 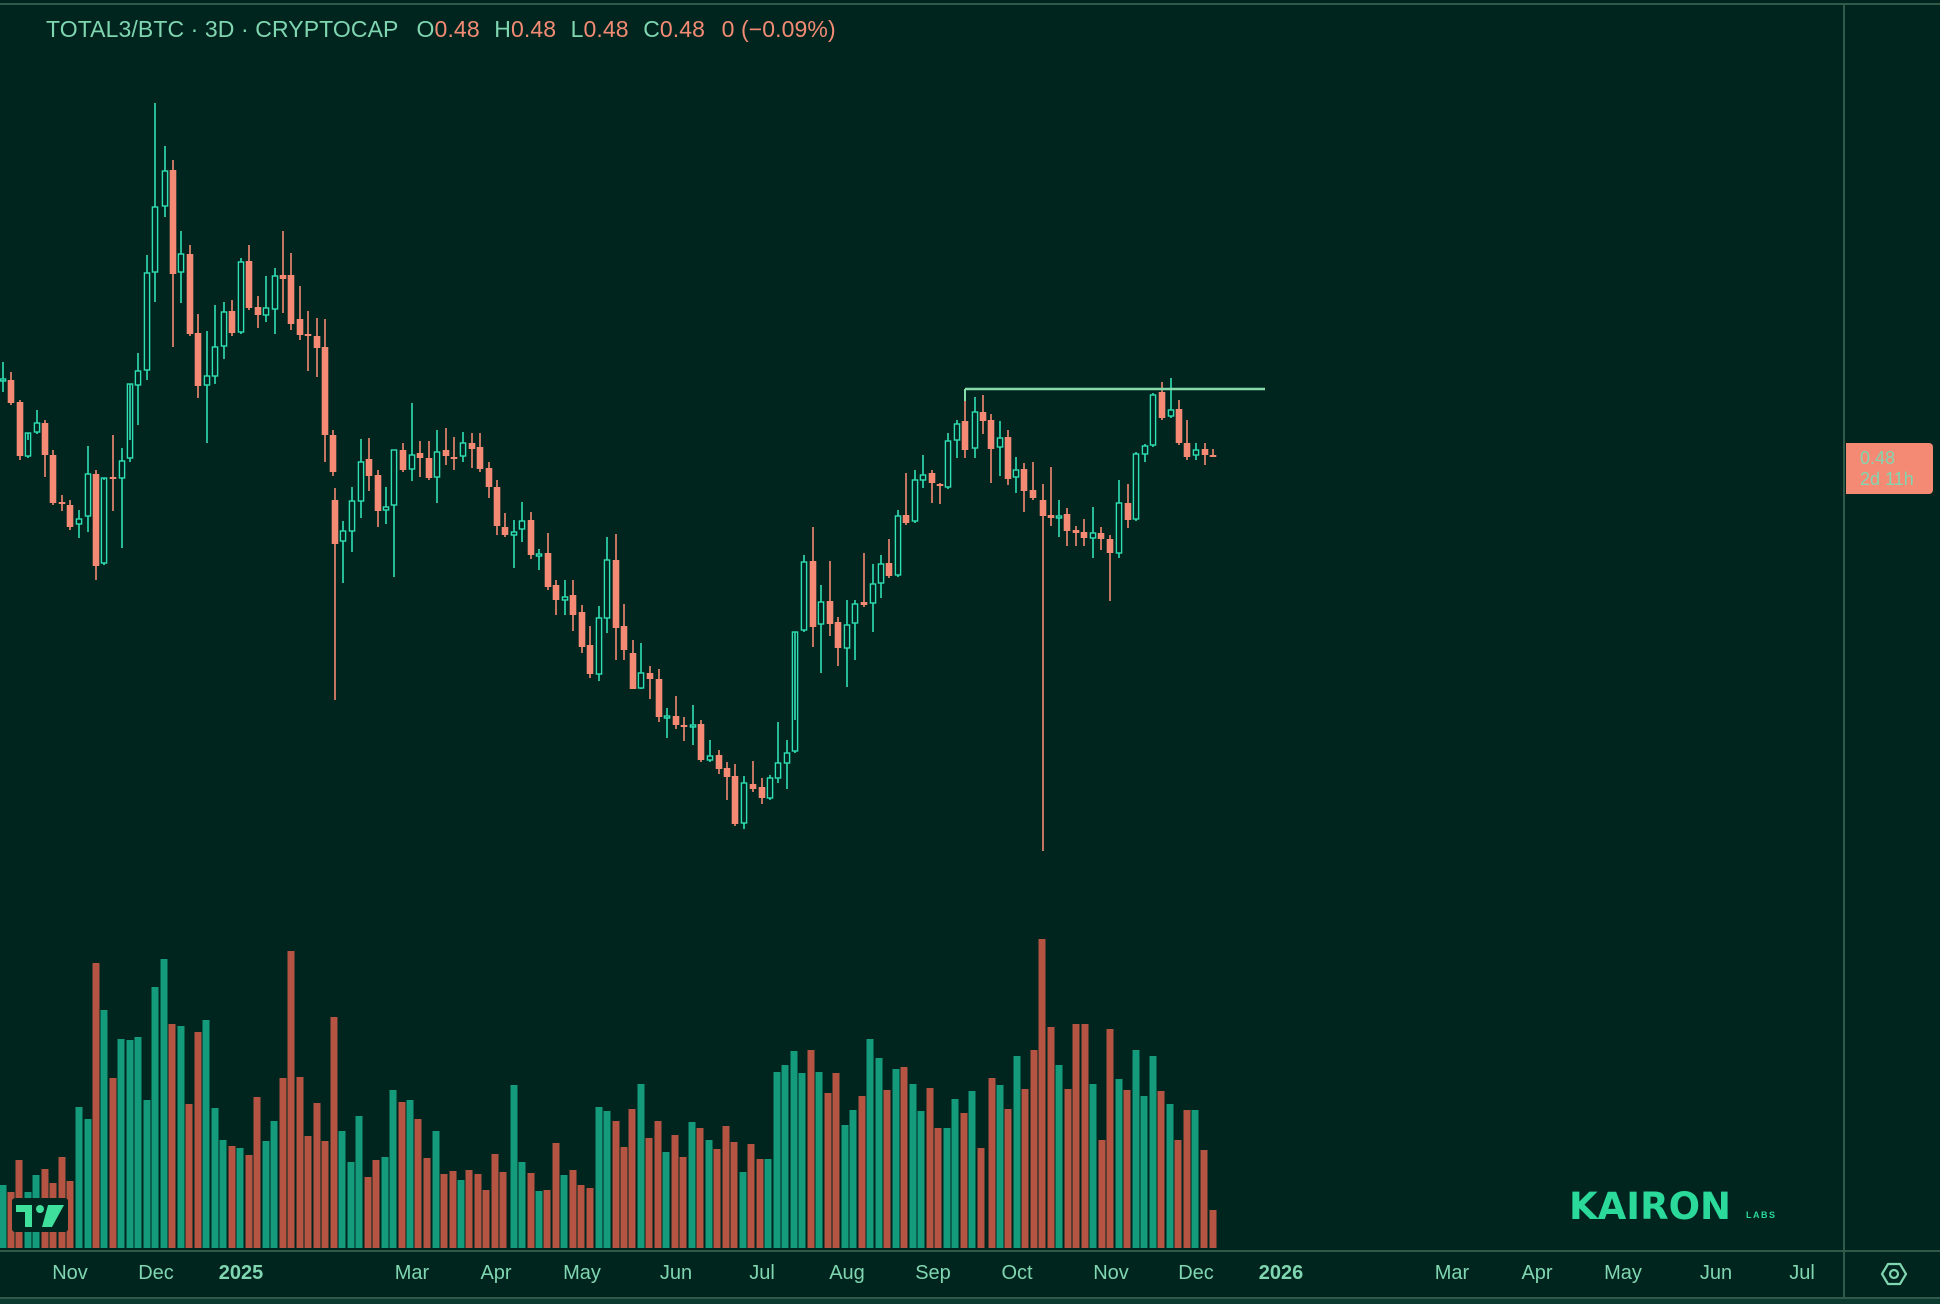 I want to click on volume-bars, so click(x=608, y=1093).